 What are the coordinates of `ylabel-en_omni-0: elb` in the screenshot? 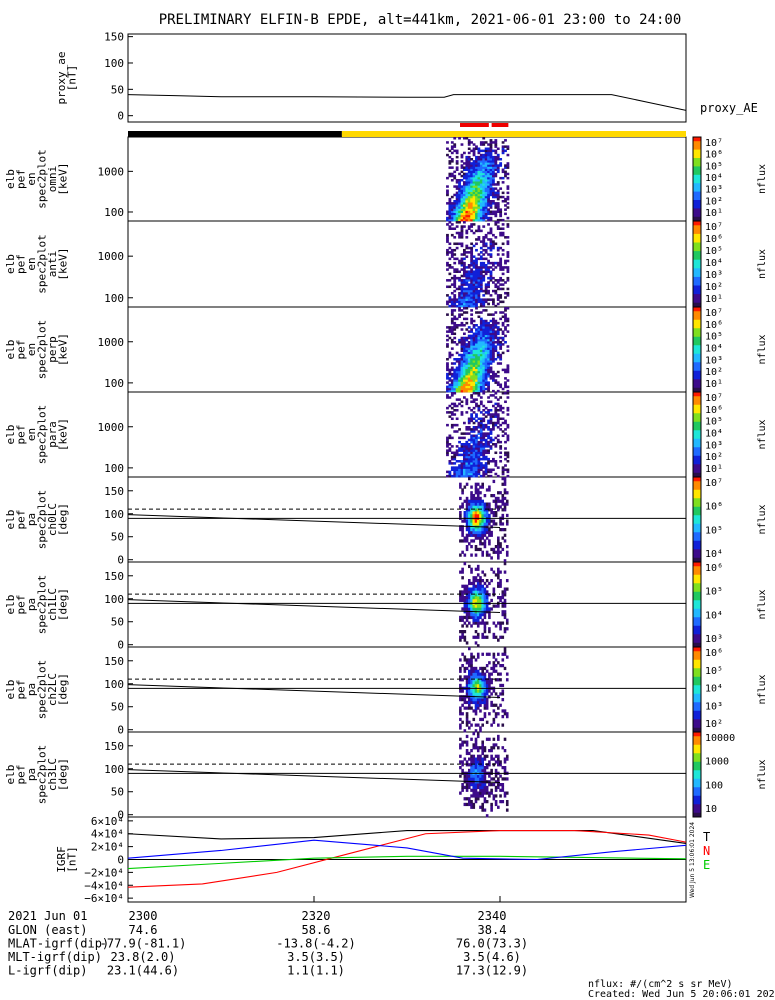 It's located at (10, 179).